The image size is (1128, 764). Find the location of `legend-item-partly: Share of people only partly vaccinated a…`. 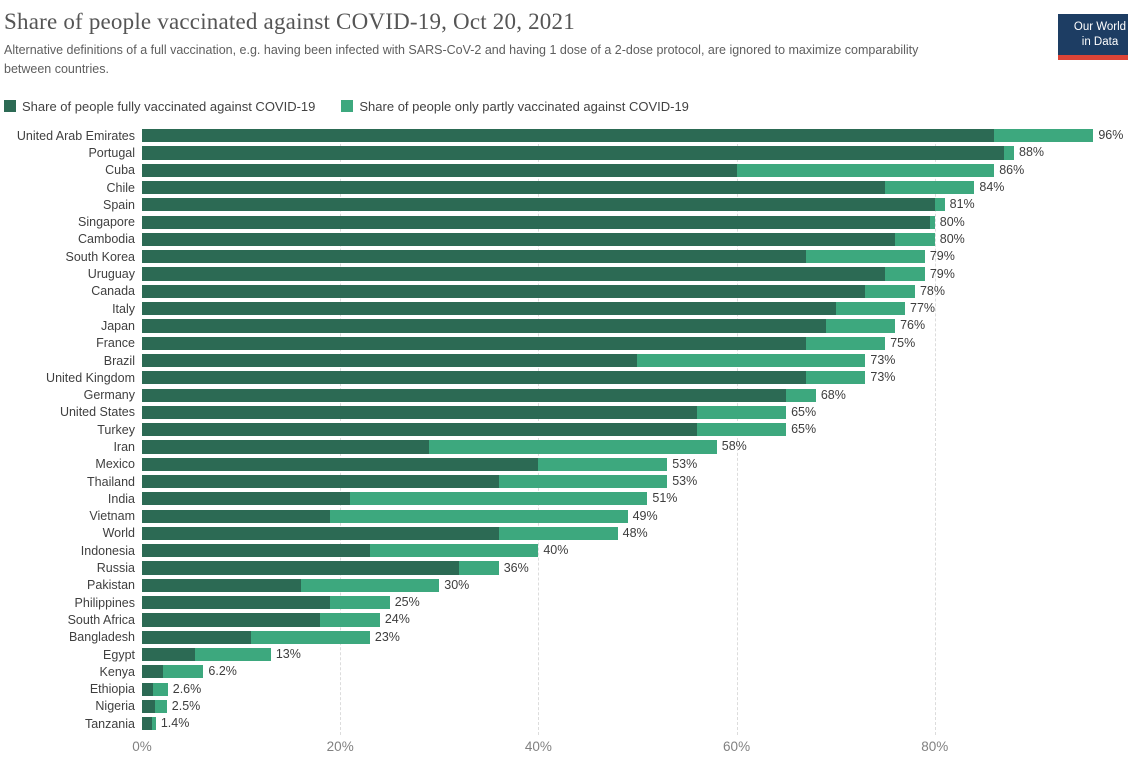

legend-item-partly: Share of people only partly vaccinated a… is located at coordinates (515, 106).